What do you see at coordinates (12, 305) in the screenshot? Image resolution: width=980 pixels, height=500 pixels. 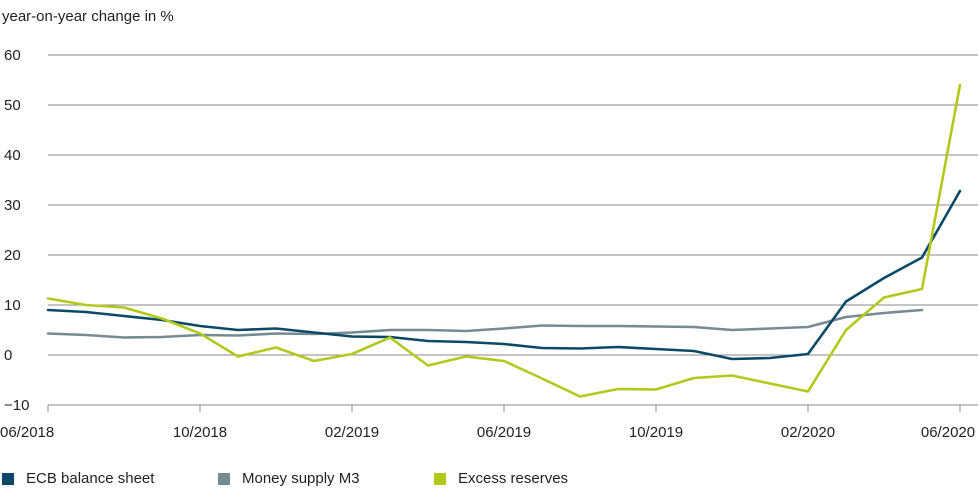 I see `y-tick-label: 10` at bounding box center [12, 305].